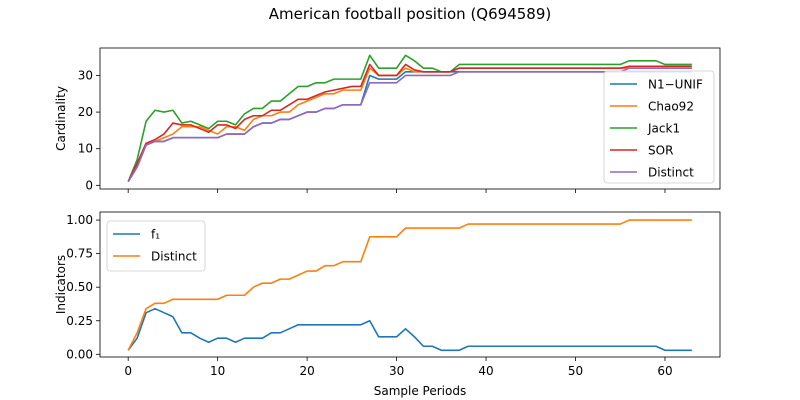 This screenshot has width=800, height=400. Describe the element at coordinates (79, 321) in the screenshot. I see `y-tick-label: 0.25` at that location.